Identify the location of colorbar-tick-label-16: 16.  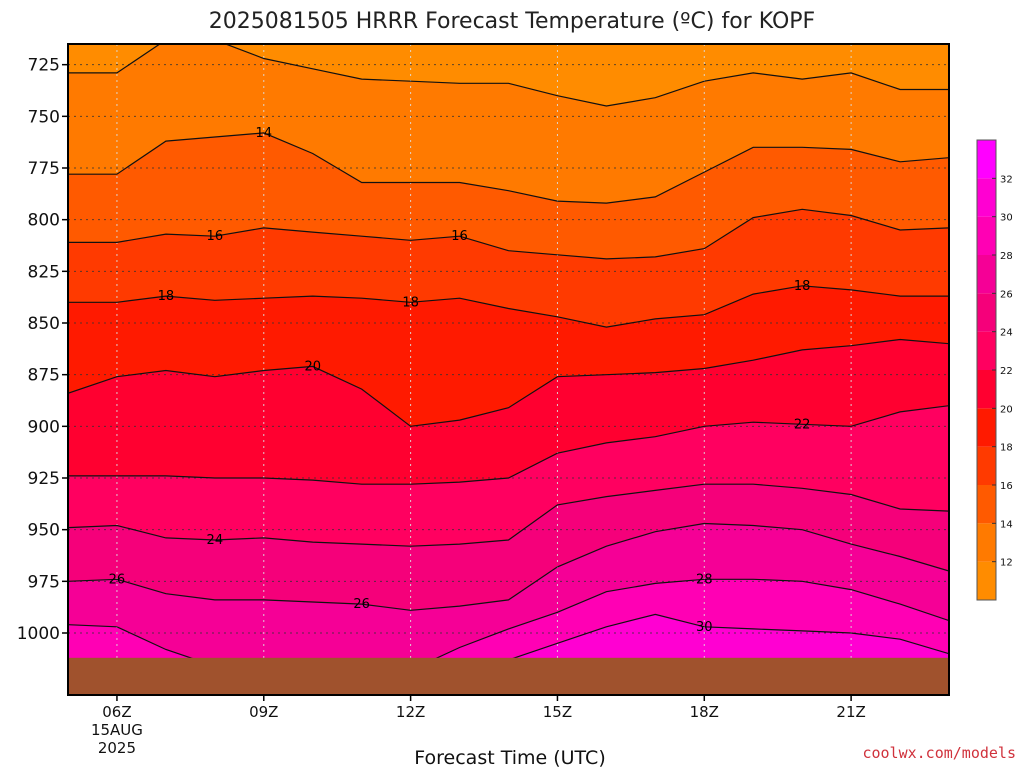
(1006, 486).